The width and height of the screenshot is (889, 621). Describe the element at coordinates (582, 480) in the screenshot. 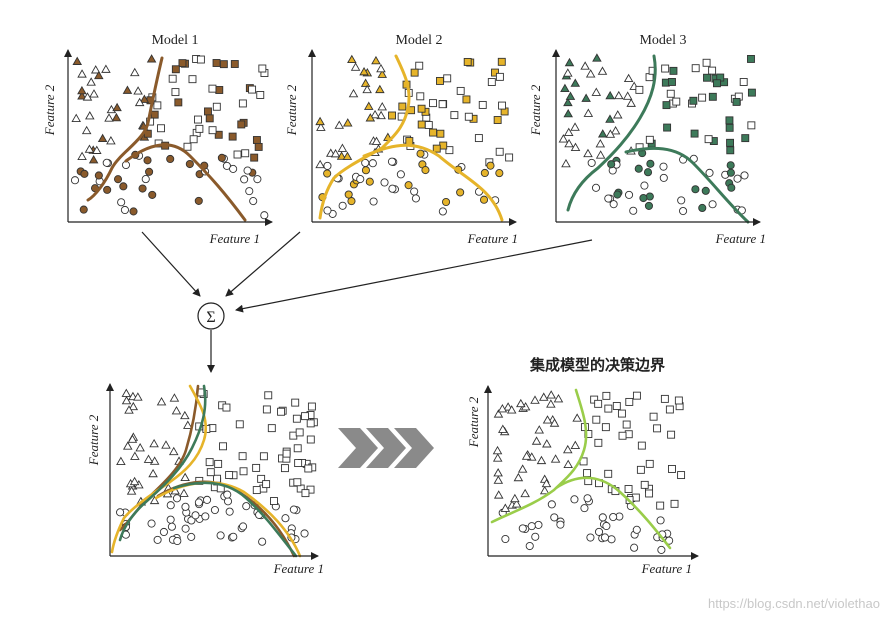

I see `ensemble-panel: Feature 1 Feature 2` at that location.